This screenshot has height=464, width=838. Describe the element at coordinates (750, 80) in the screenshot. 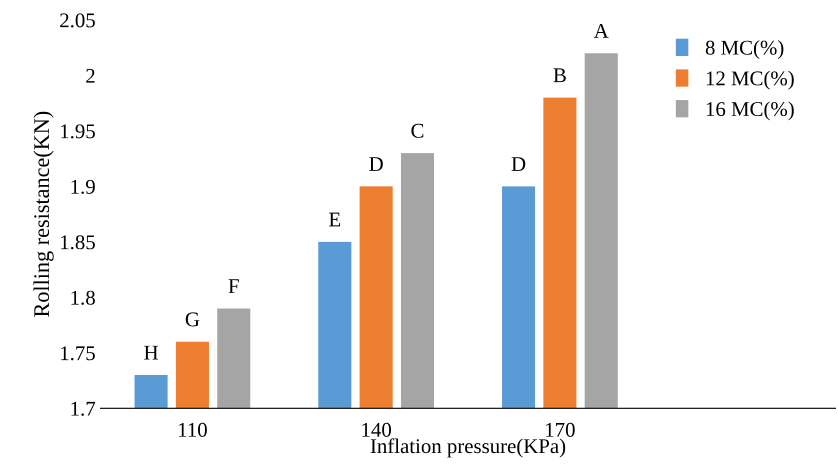

I see `legend-label: 12 MC(%)` at that location.